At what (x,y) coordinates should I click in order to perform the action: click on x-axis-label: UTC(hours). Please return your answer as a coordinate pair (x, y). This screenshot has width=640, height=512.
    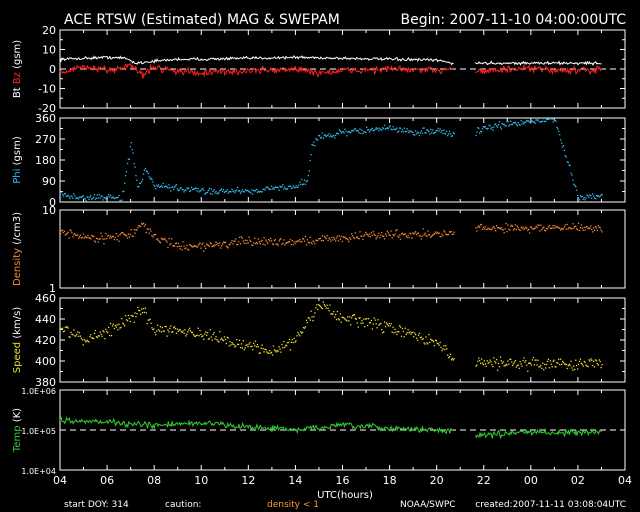
    Looking at the image, I should click on (345, 495).